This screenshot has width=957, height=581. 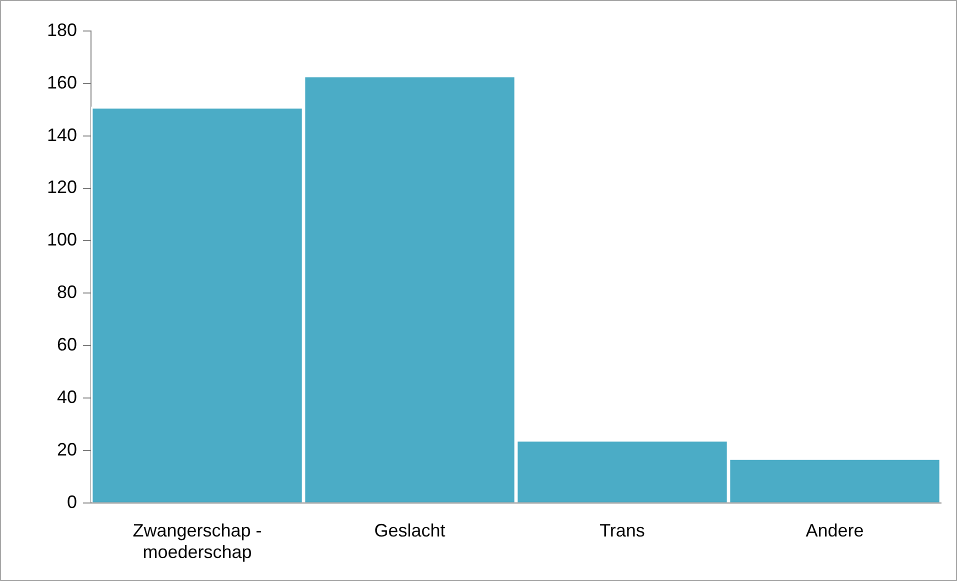 I want to click on x-tick-label: Trans, so click(x=622, y=530).